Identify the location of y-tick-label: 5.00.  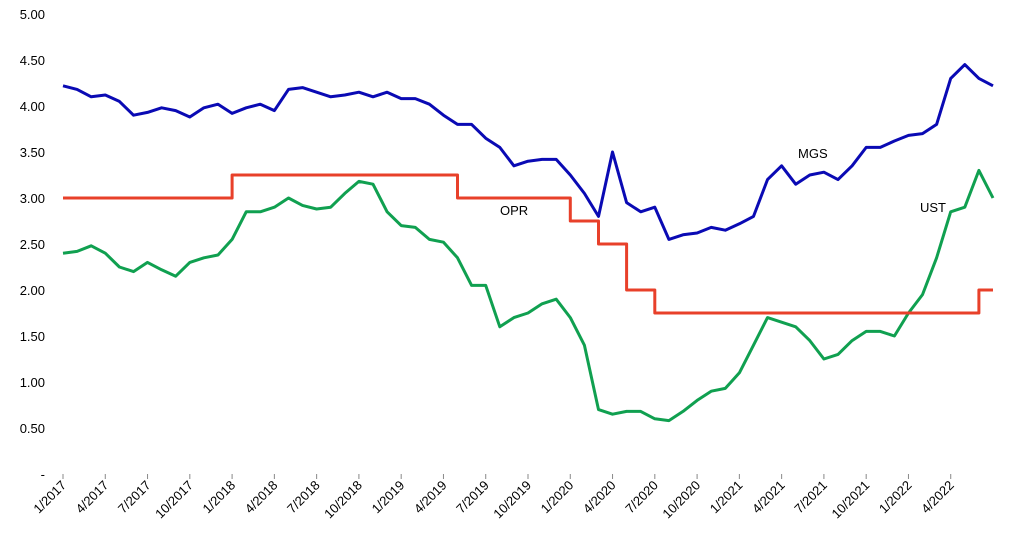
(32, 14).